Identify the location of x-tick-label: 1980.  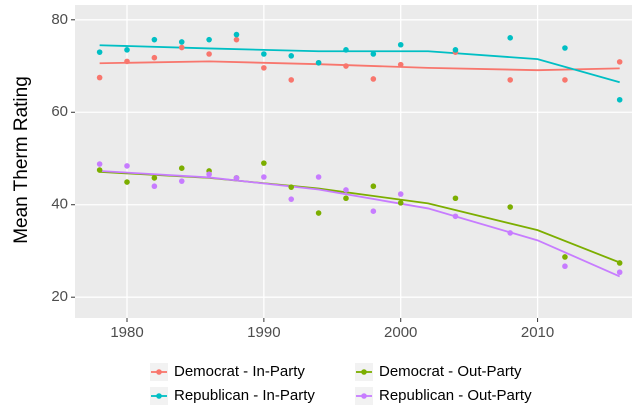
(126, 332).